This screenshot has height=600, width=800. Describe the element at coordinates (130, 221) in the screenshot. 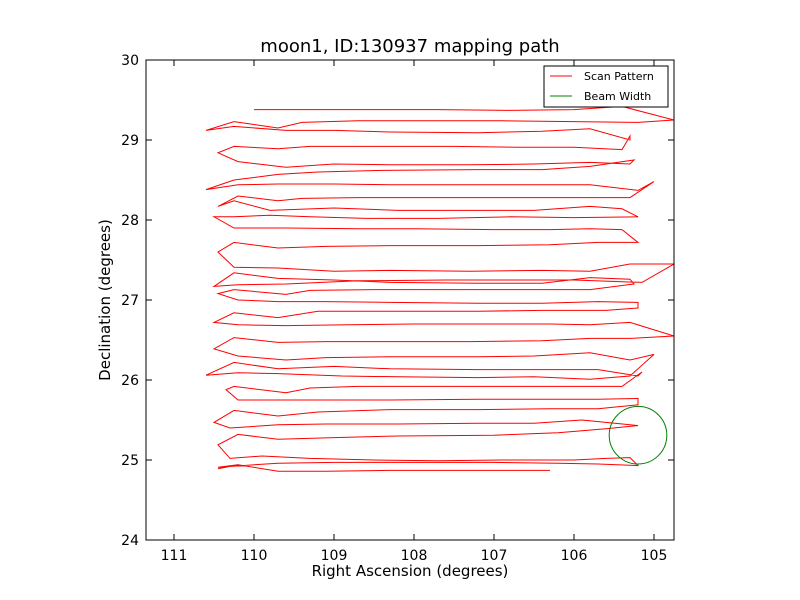

I see `y-tick-label: 28` at that location.